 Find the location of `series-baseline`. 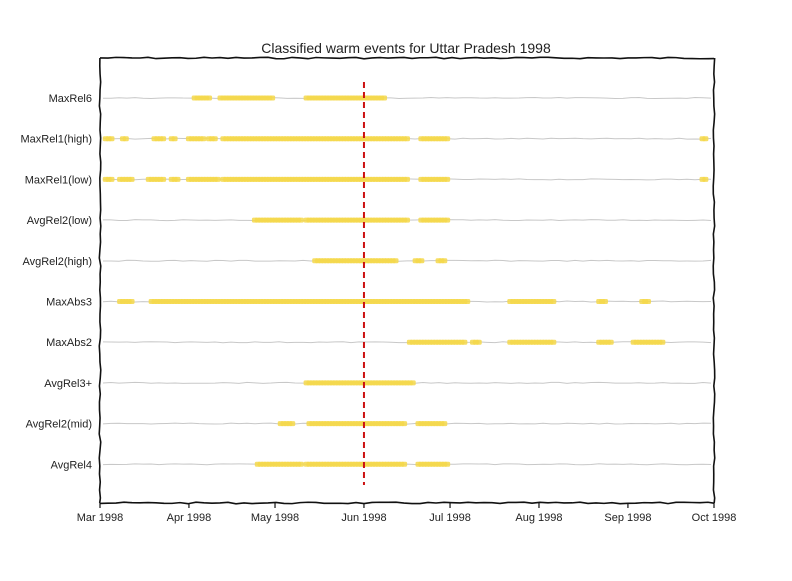

series-baseline is located at coordinates (407, 260).